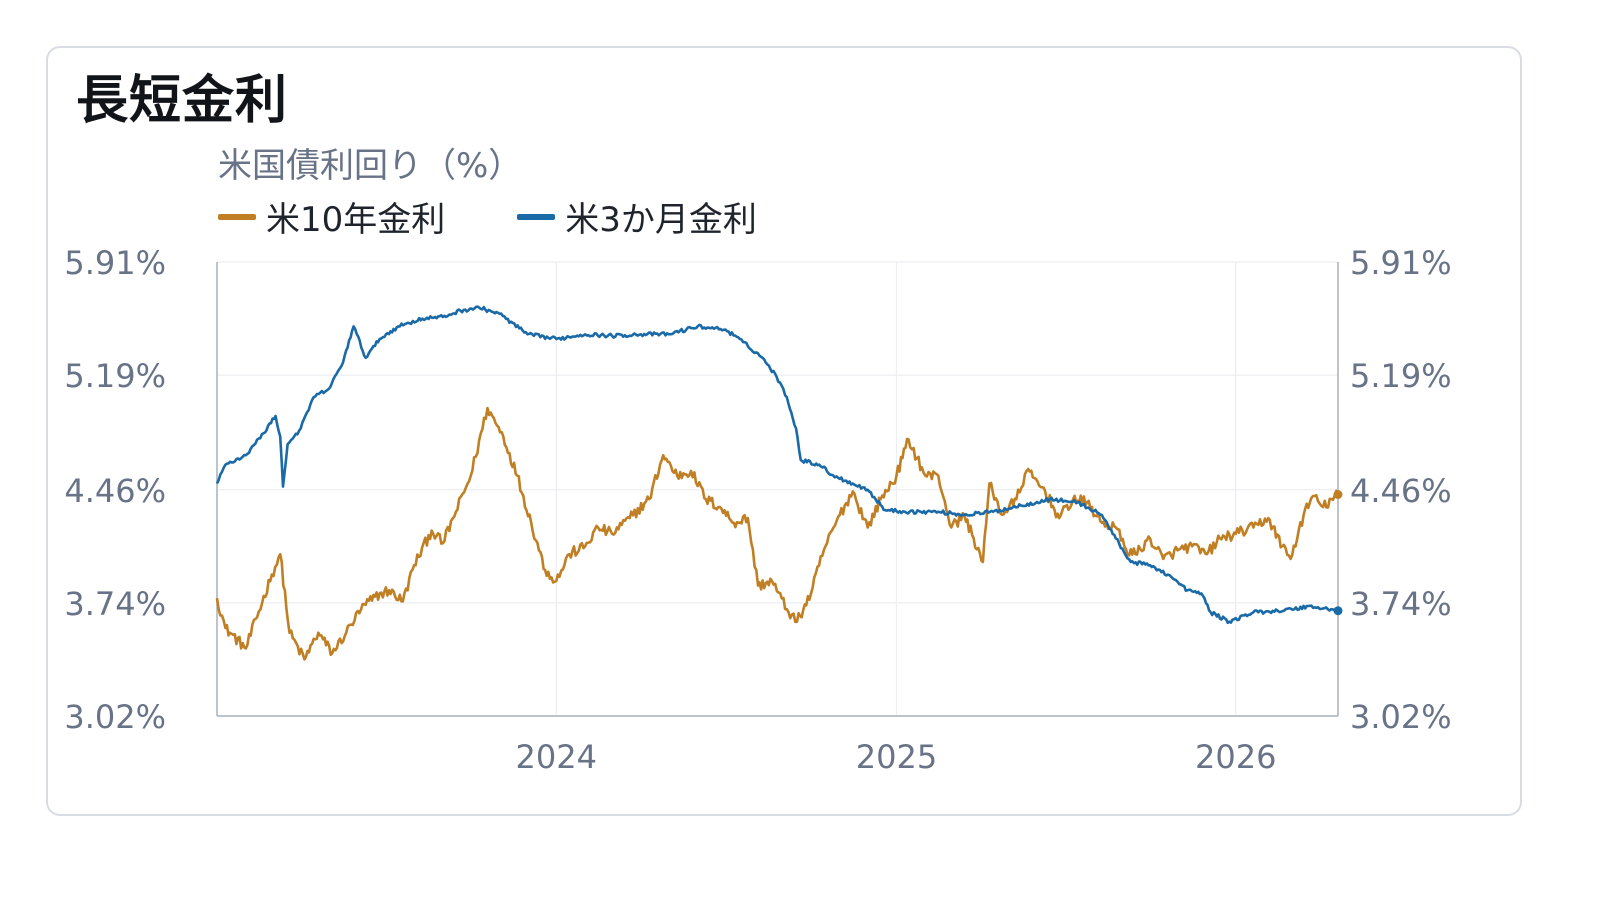  What do you see at coordinates (1401, 491) in the screenshot?
I see `y-tick-label-right: 4.46%` at bounding box center [1401, 491].